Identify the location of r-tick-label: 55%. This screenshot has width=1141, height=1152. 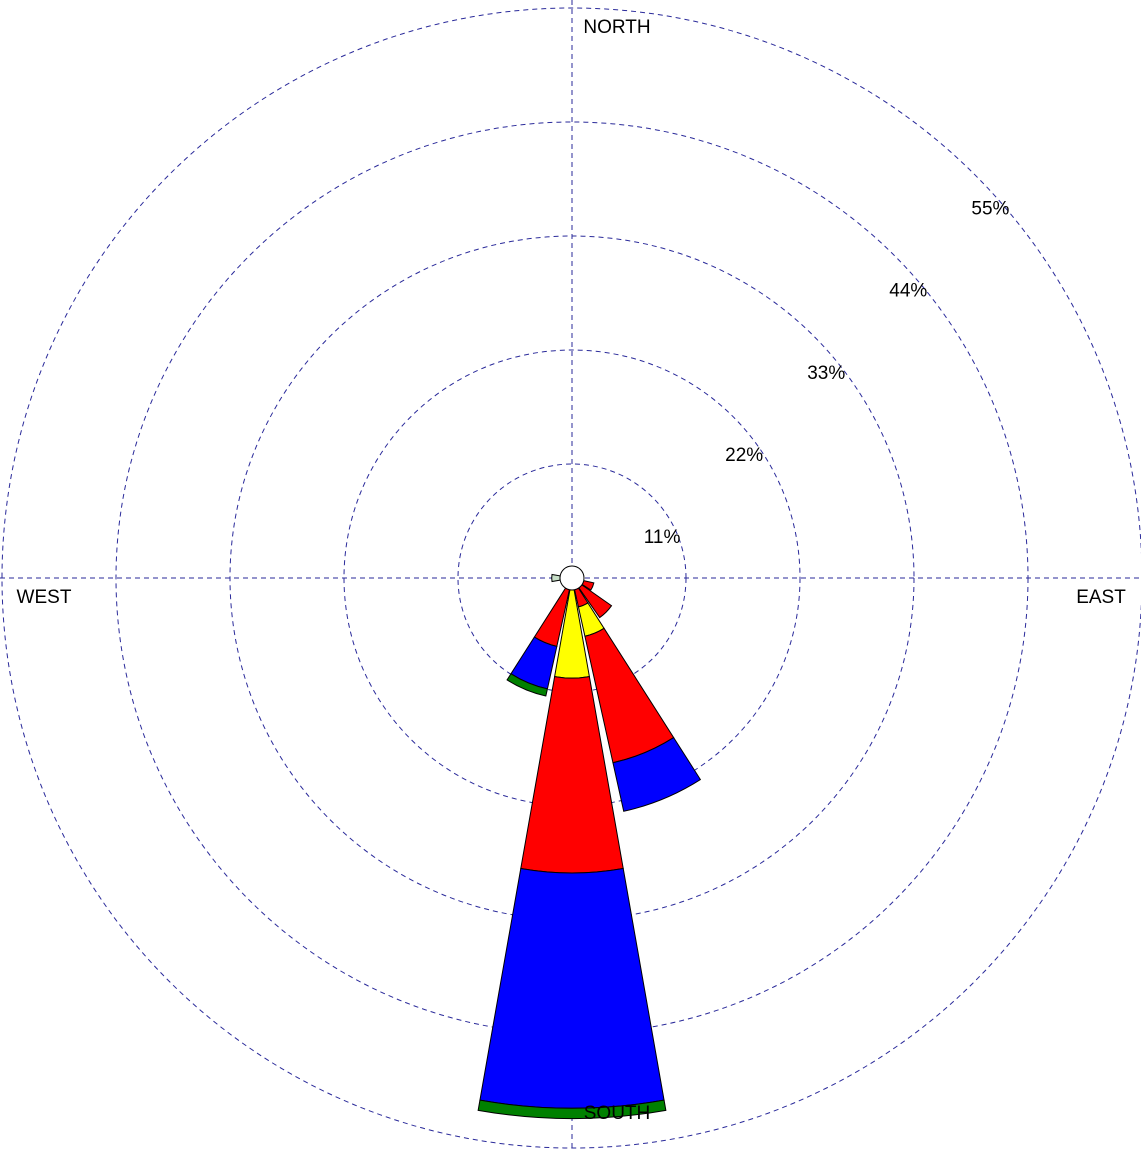
(990, 209).